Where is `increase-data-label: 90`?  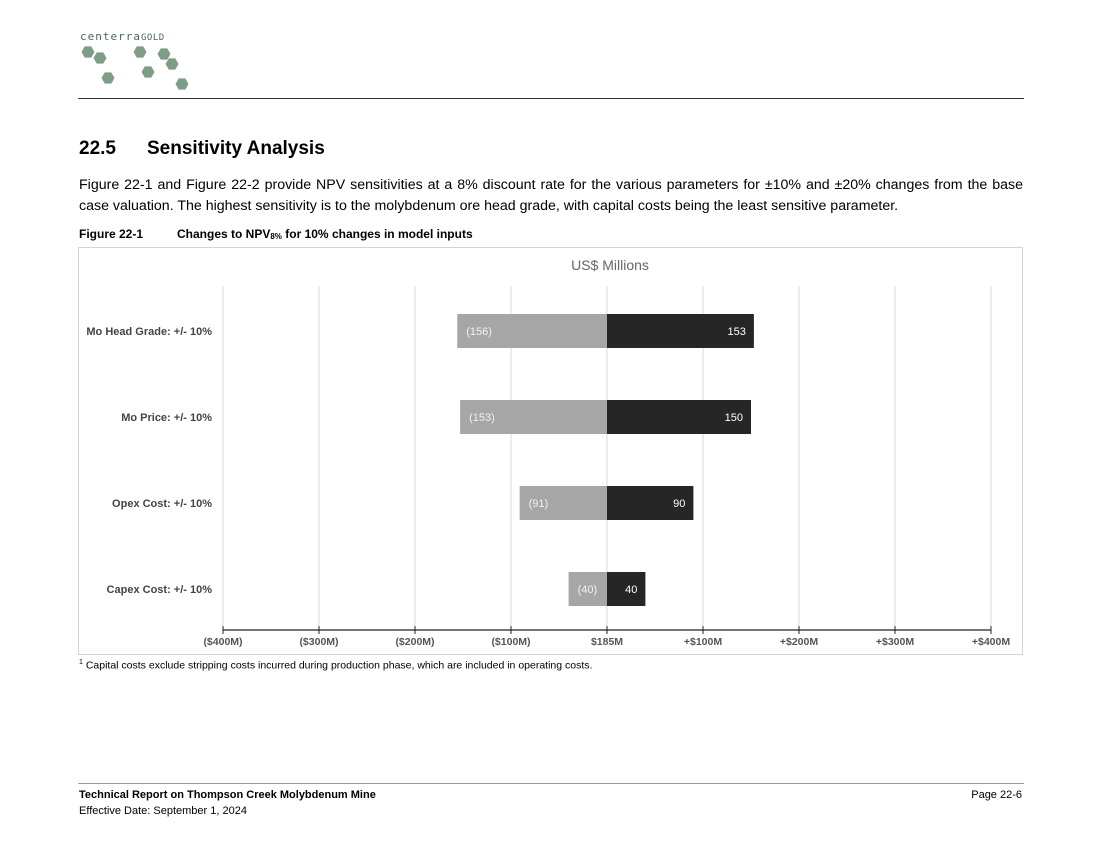 increase-data-label: 90 is located at coordinates (679, 504).